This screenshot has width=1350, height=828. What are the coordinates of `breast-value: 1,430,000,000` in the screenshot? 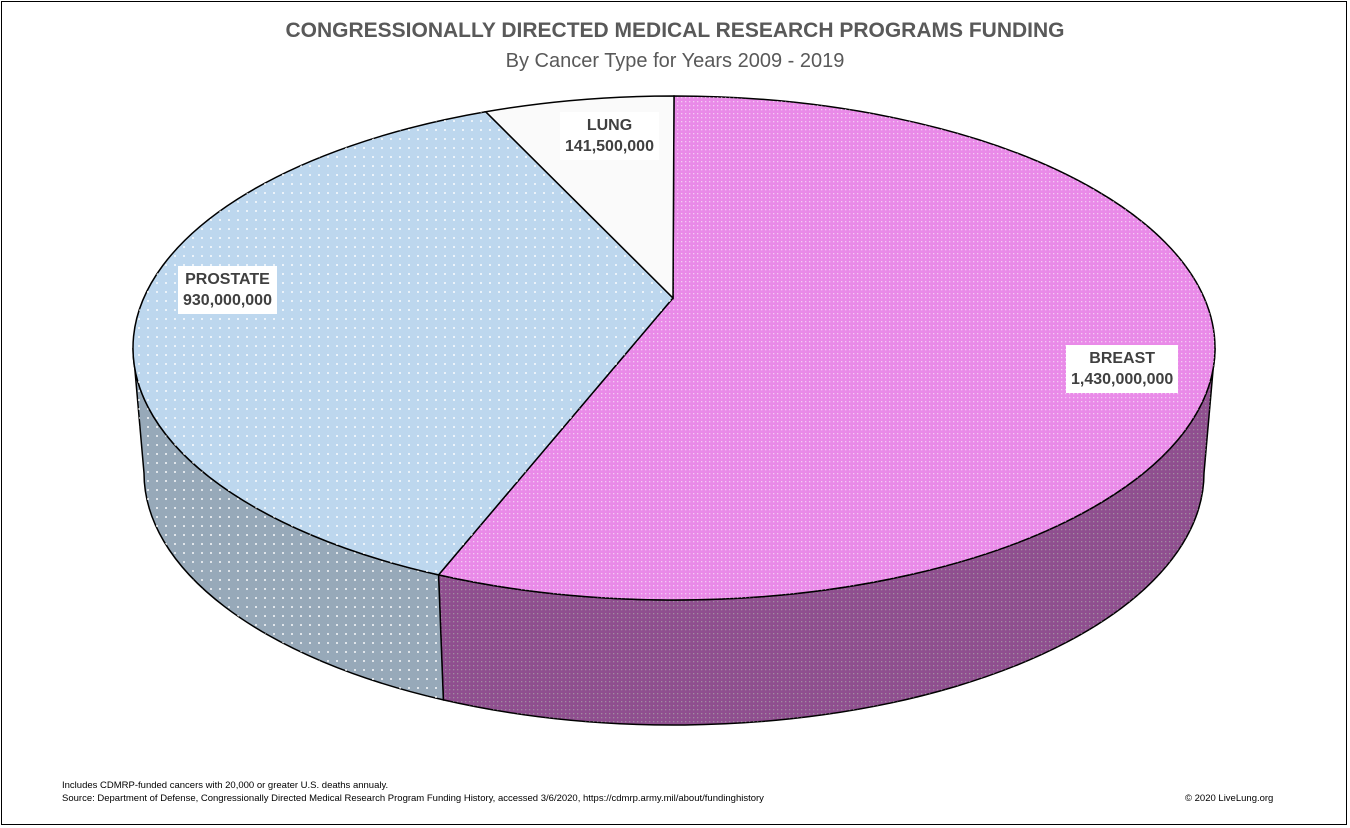 It's located at (1122, 379).